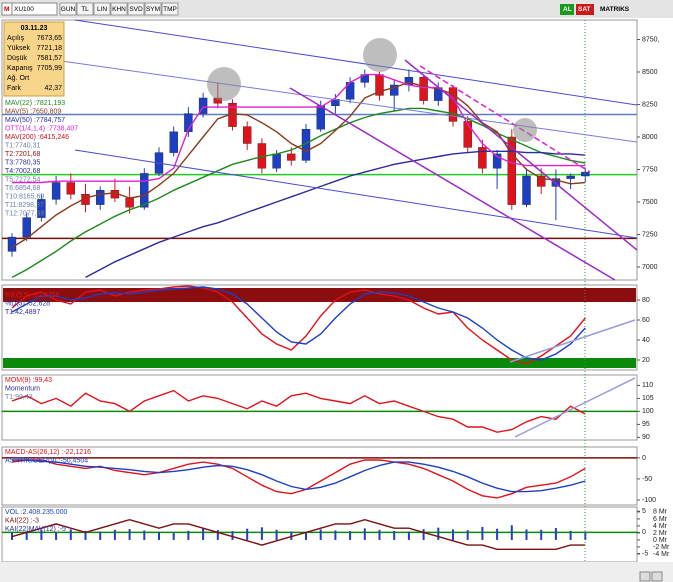  Describe the element at coordinates (18, 78) in the screenshot. I see `info-label: Ağ. Ort` at that location.